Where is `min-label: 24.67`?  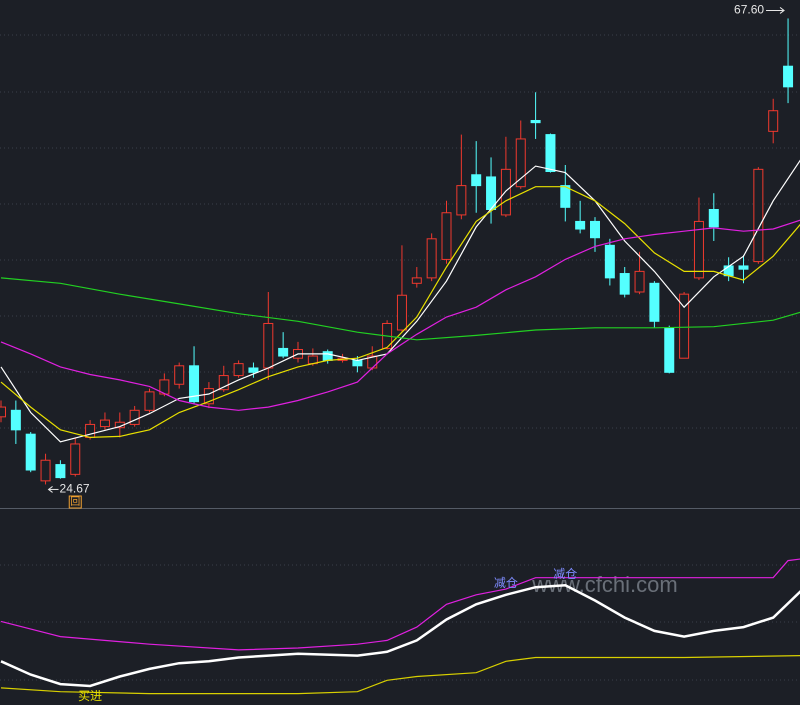 min-label: 24.67 is located at coordinates (75, 489).